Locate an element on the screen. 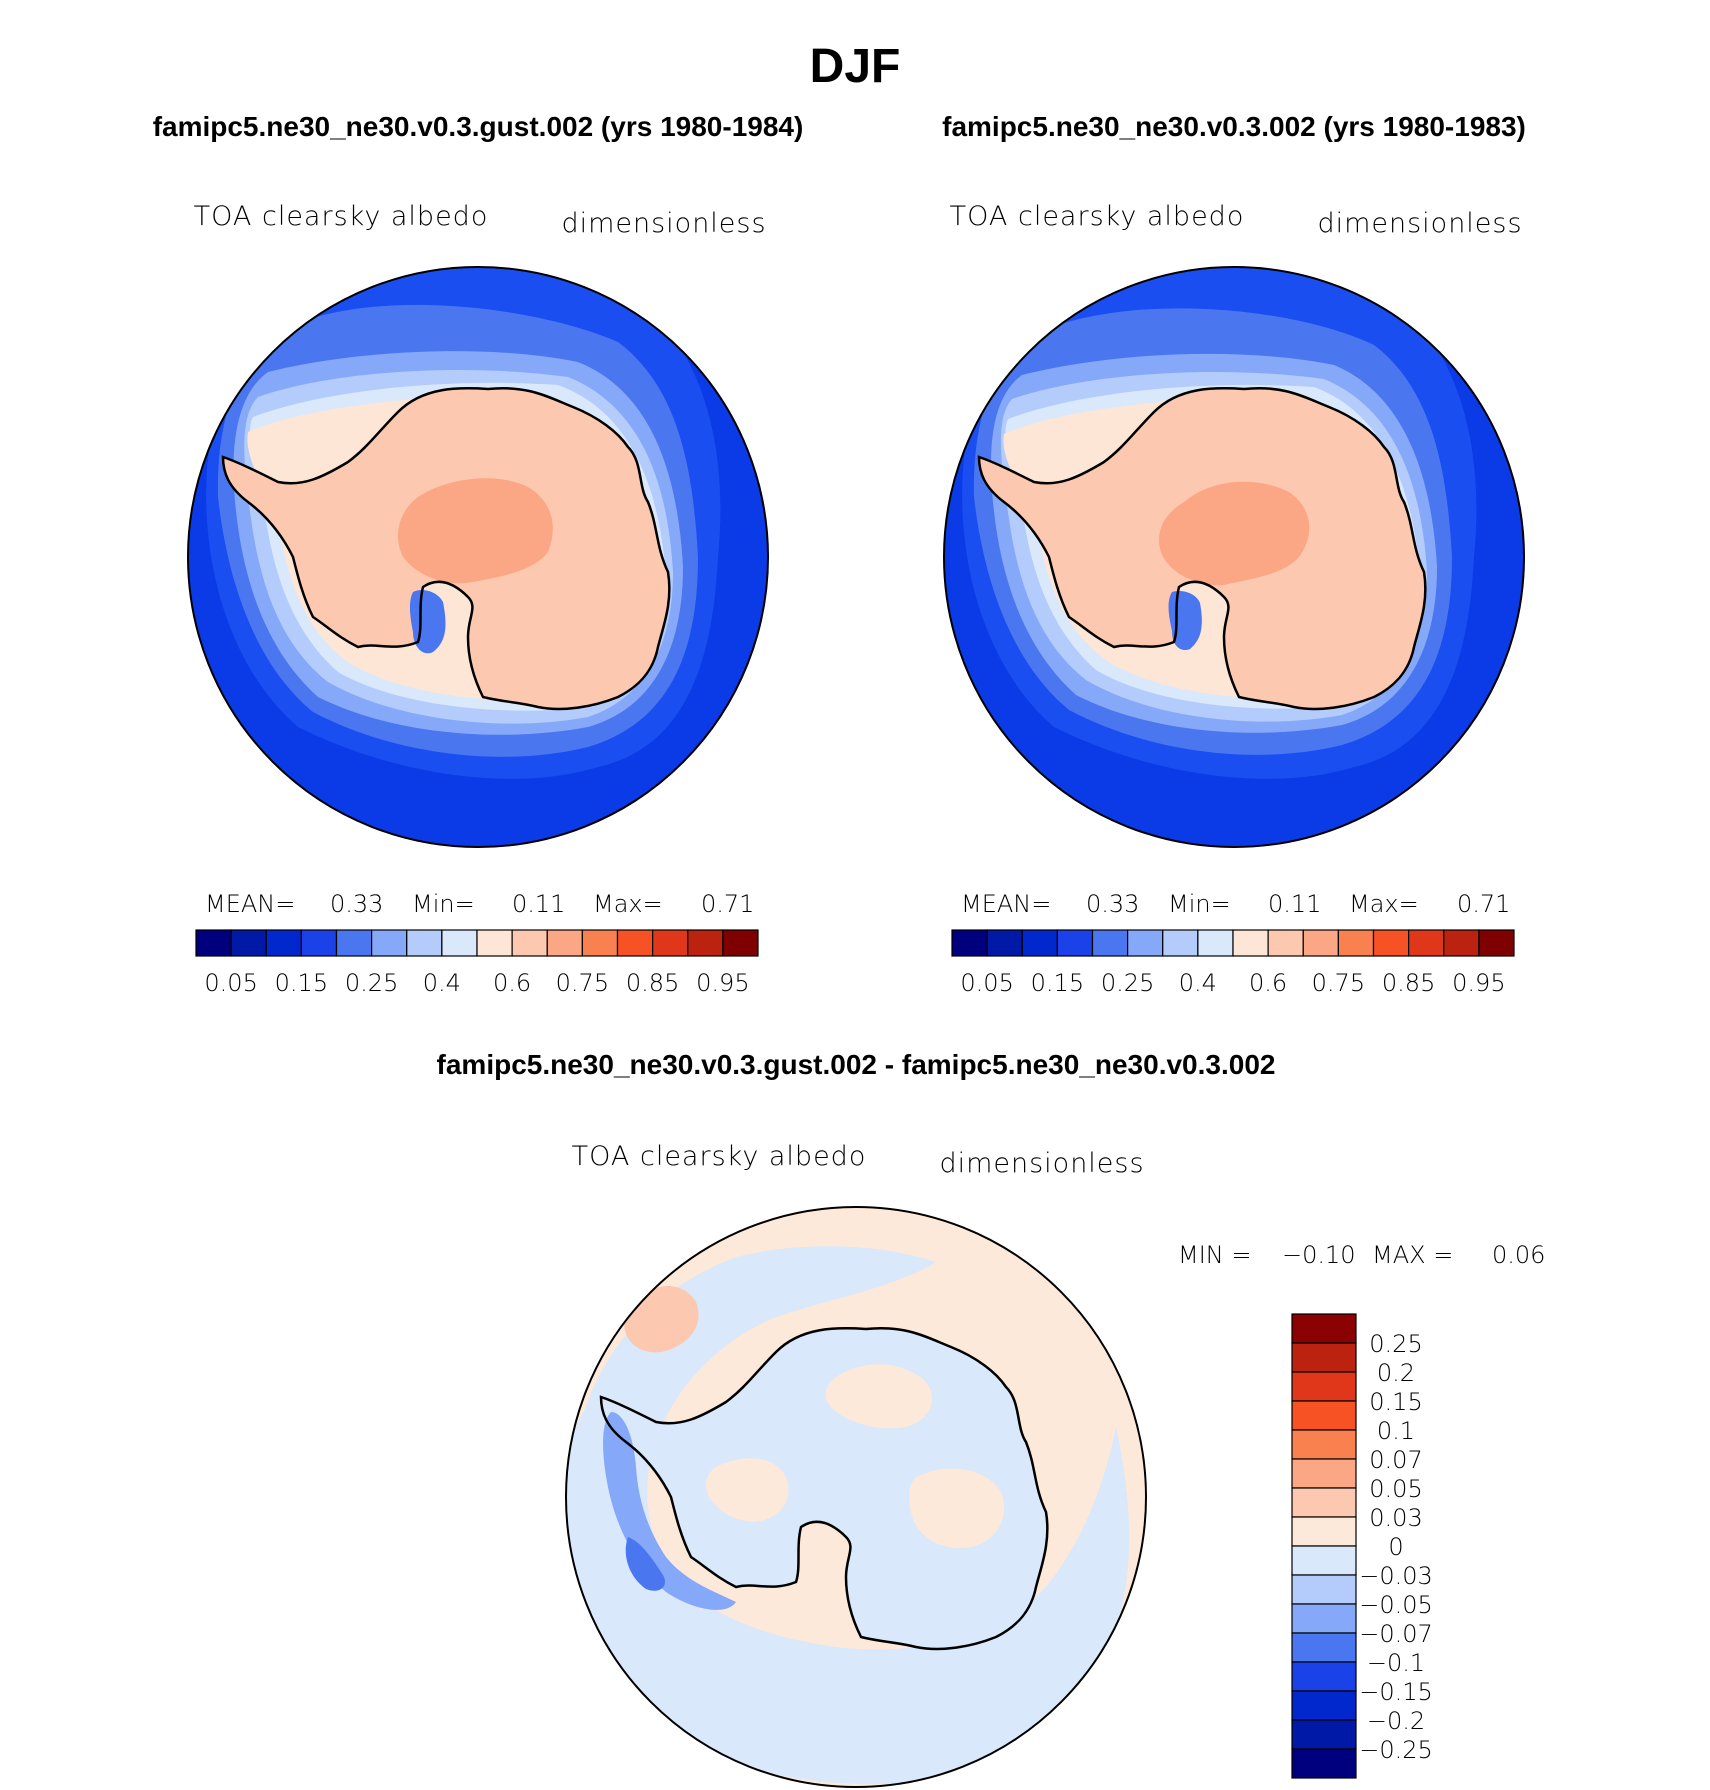 This screenshot has width=1710, height=1790. case2-colorbar-tick-label: 0.85 is located at coordinates (1408, 983).